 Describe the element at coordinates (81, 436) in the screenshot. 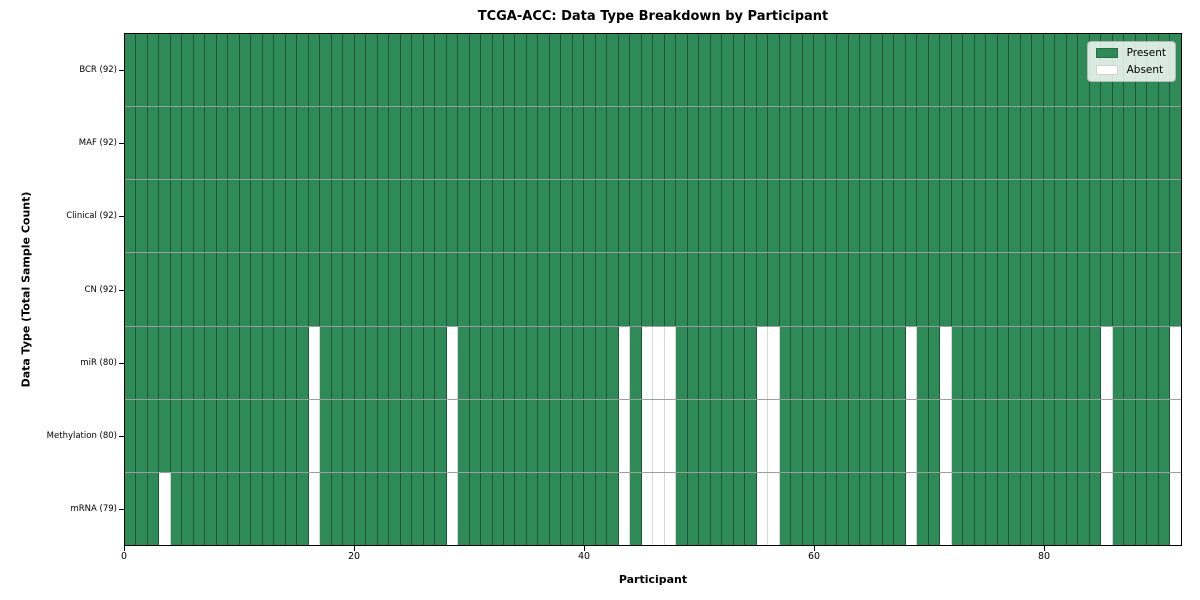

I see `y-tick-label: Methylation (80)` at that location.